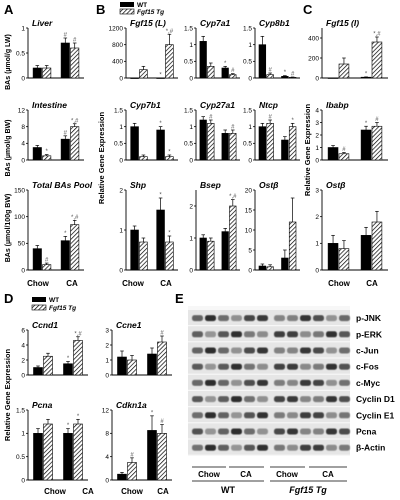 The width and height of the screenshot is (400, 500). Describe the element at coordinates (49, 105) in the screenshot. I see `subplot-title: Intestine` at that location.